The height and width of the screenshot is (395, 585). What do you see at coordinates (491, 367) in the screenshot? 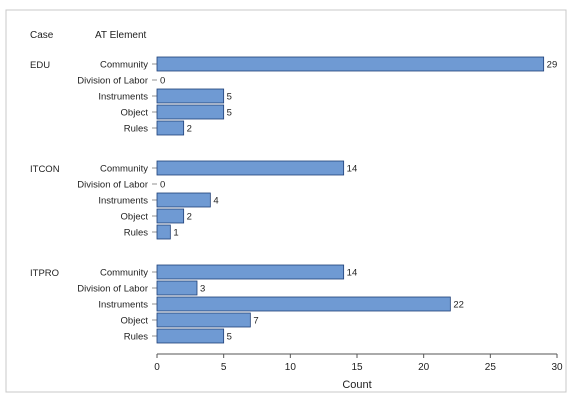
I see `x-tick-label-25: 25` at bounding box center [491, 367].